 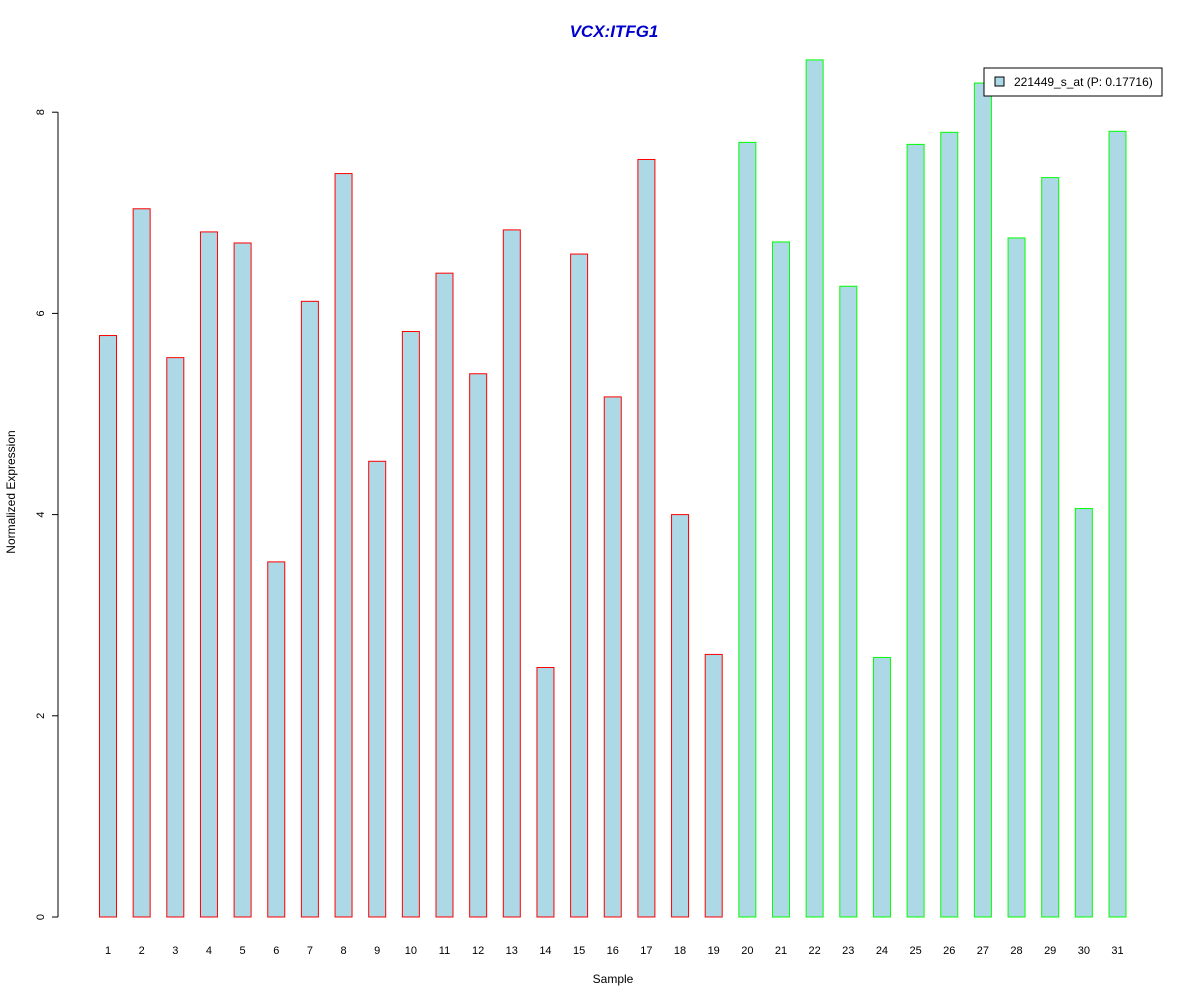 What do you see at coordinates (310, 951) in the screenshot?
I see `x-tick-label-7: 7` at bounding box center [310, 951].